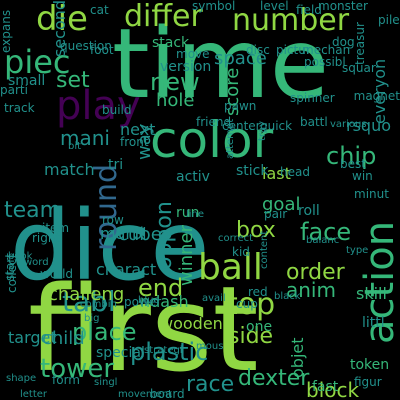 The width and height of the screenshot is (400, 400). Describe the element at coordinates (376, 96) in the screenshot. I see `word-magnet: magnet` at that location.